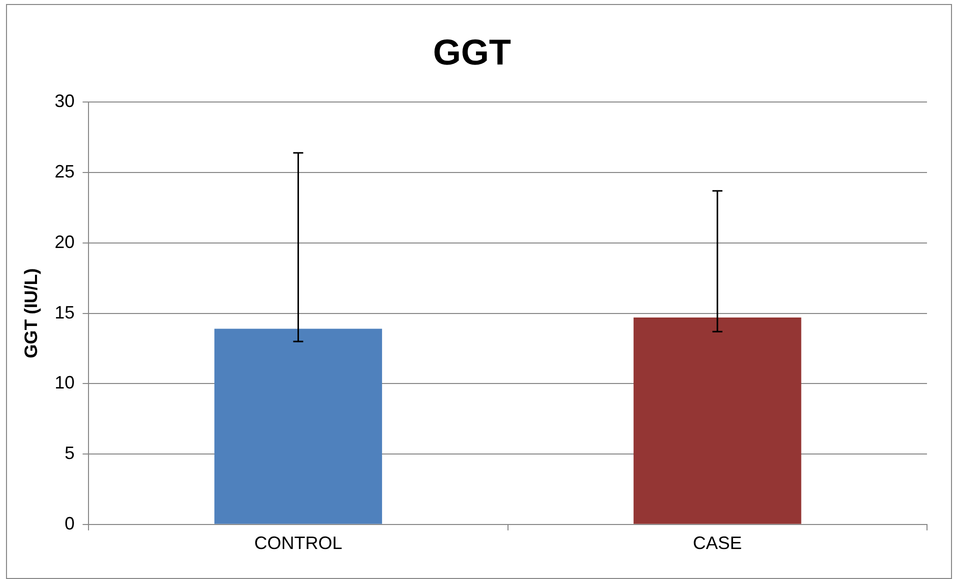 This screenshot has width=960, height=579. Describe the element at coordinates (472, 52) in the screenshot. I see `chart-title: GGT` at that location.